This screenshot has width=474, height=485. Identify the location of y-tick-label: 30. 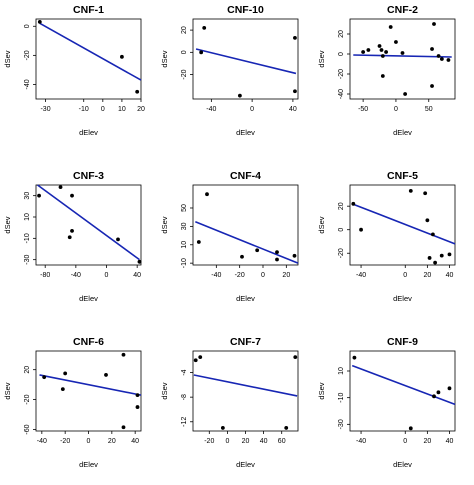
(27, 196).